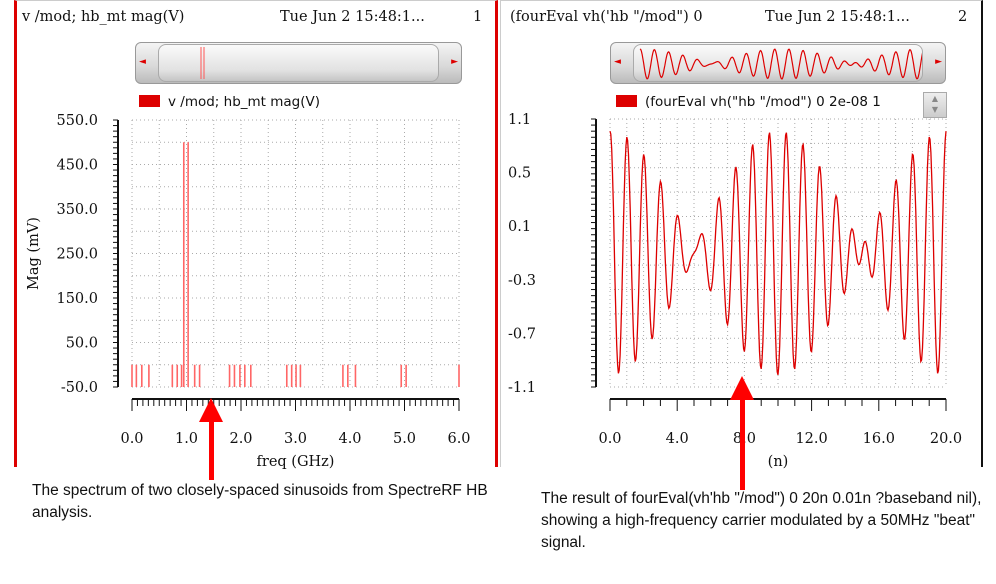 Image resolution: width=996 pixels, height=584 pixels. I want to click on annotation-arrow-right, so click(742, 433).